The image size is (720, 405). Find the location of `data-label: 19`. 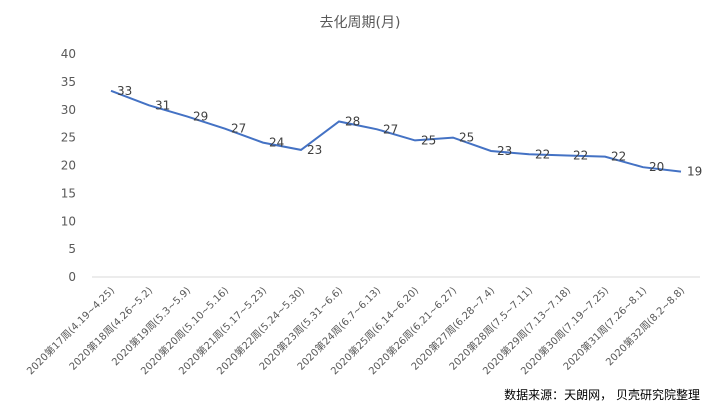

data-label: 19 is located at coordinates (694, 172).